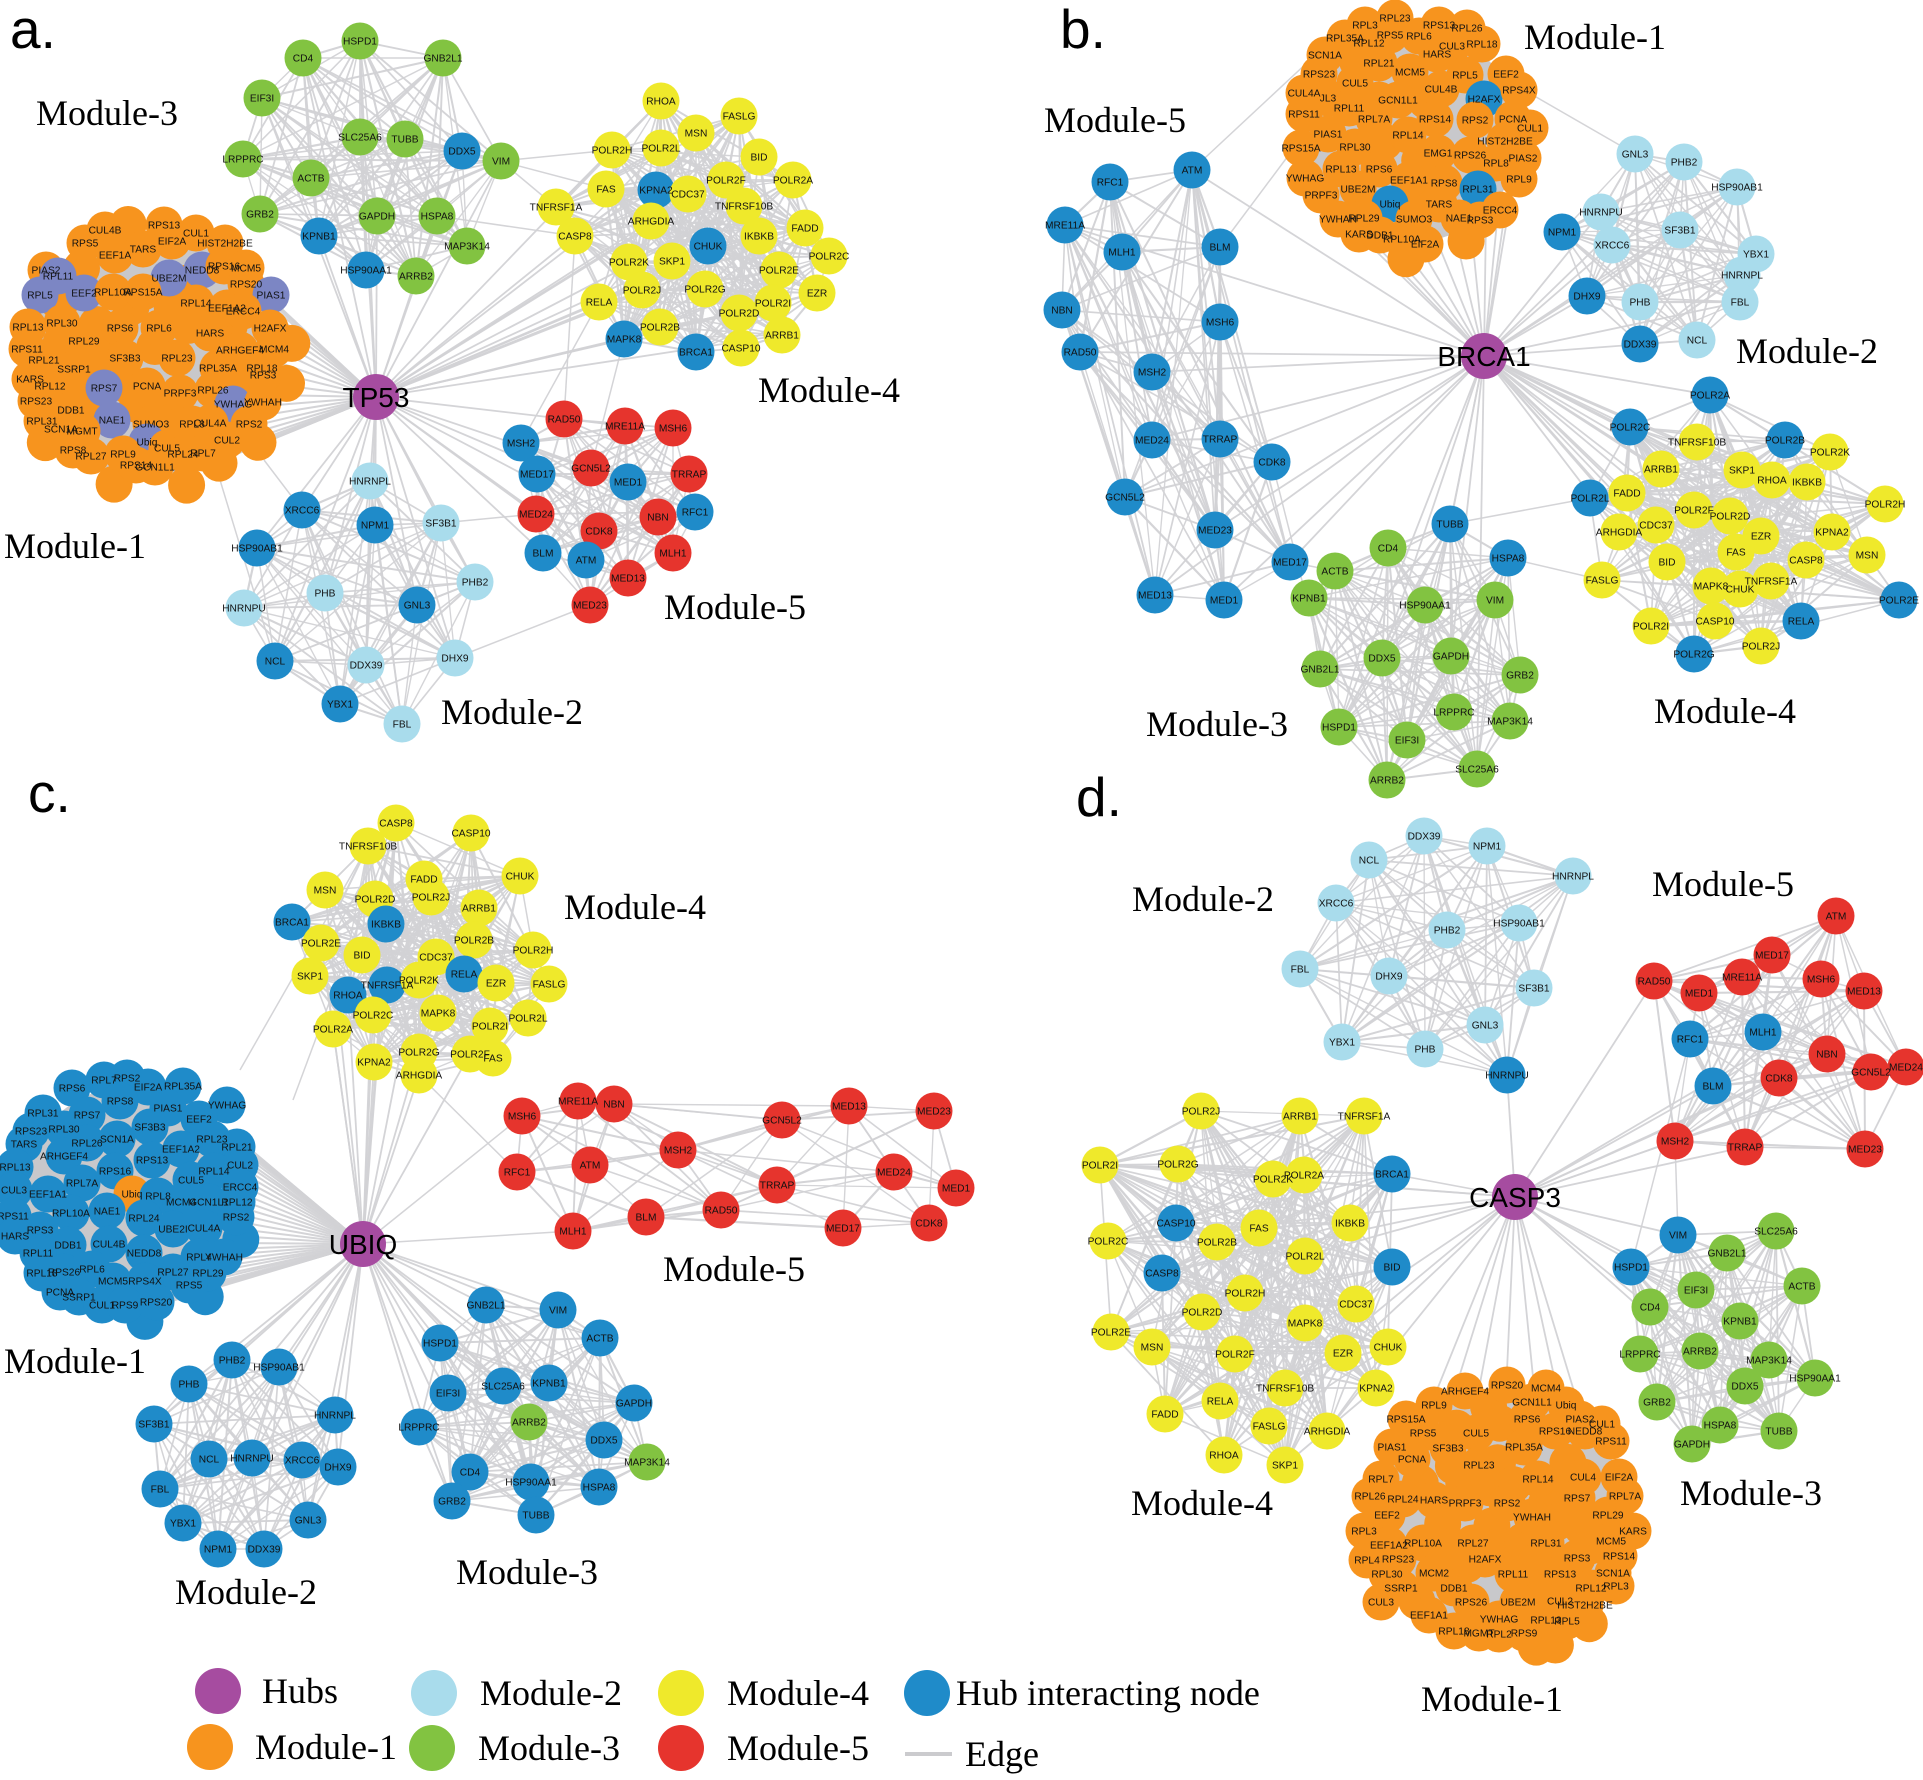 This screenshot has width=1923, height=1780. Describe the element at coordinates (14, 1191) in the screenshot. I see `svg-text: CUL3` at that location.